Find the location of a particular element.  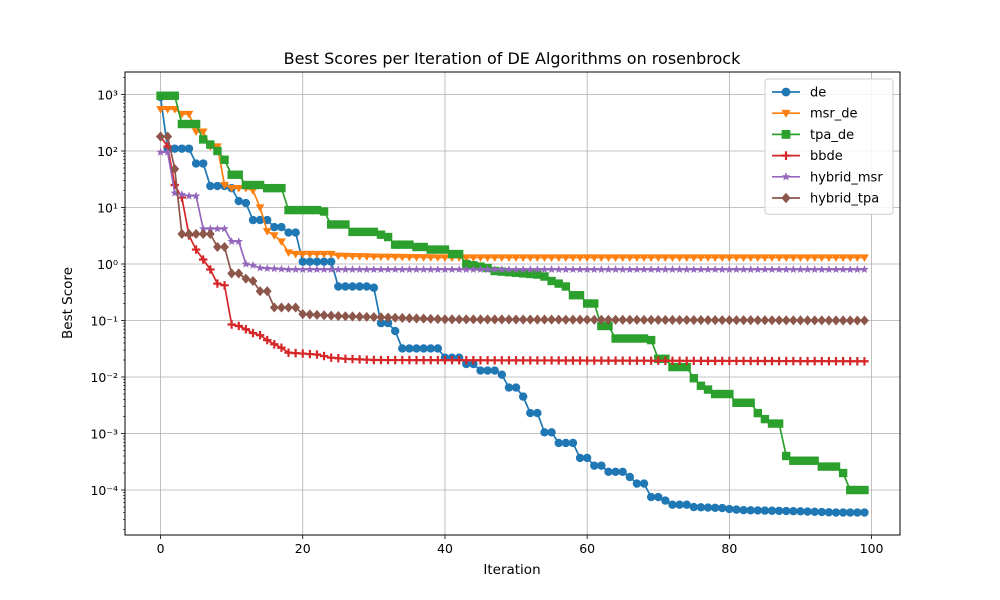

legend-label: msr_de is located at coordinates (834, 114).